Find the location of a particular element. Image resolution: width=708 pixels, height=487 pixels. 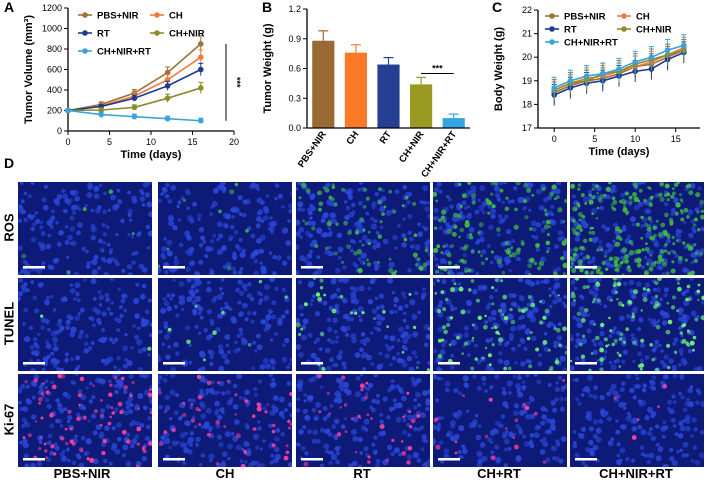

panel-letter-b: B is located at coordinates (267, 7).